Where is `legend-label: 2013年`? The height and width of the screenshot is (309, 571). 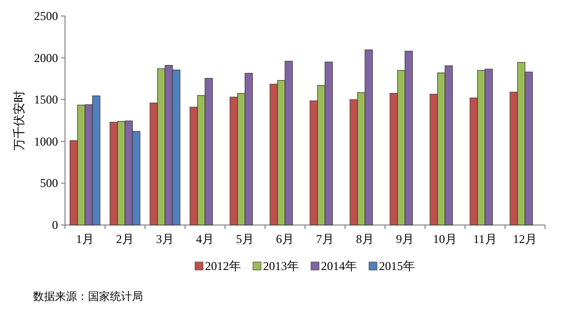
legend-label: 2013年 is located at coordinates (281, 266).